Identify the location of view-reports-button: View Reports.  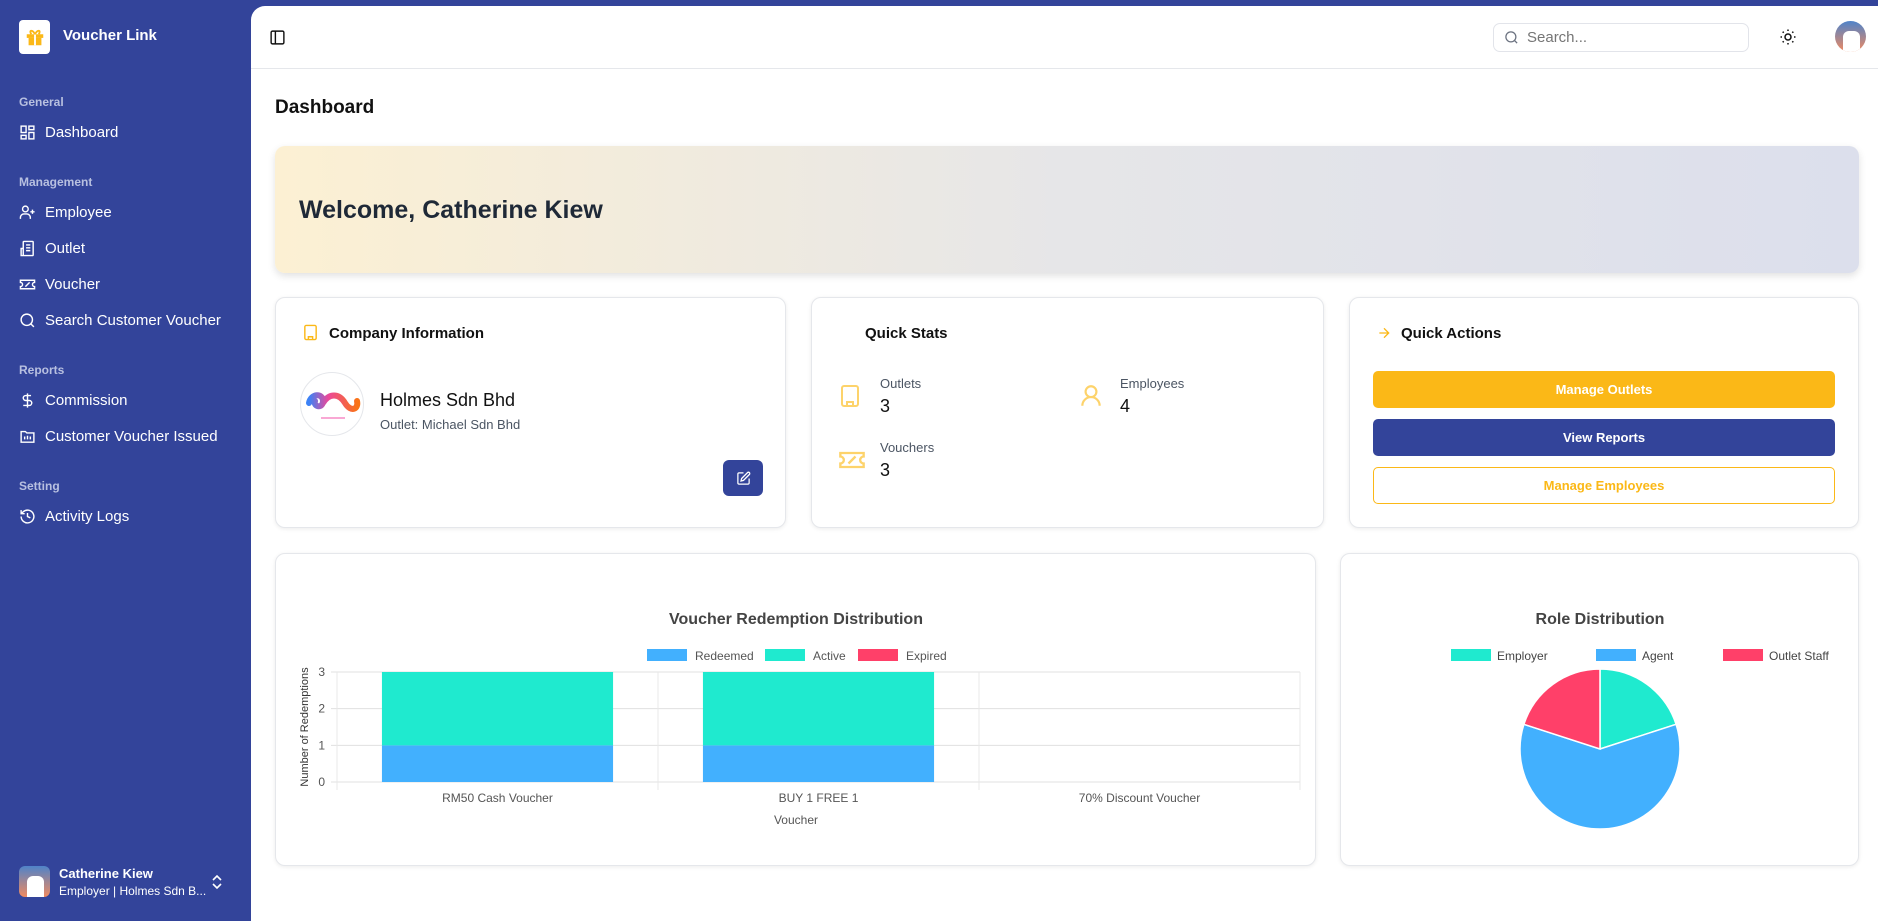
(1604, 437).